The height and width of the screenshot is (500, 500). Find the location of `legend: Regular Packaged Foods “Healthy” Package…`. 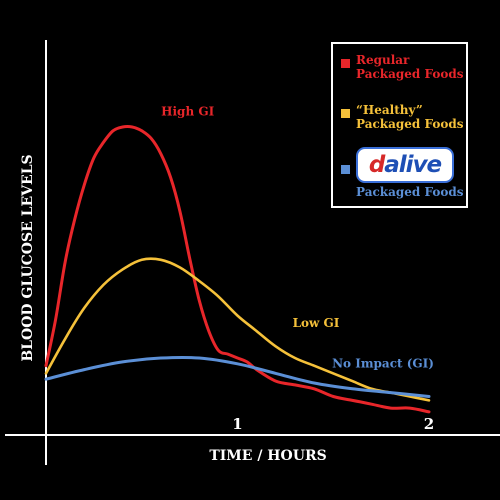

legend: Regular Packaged Foods “Healthy” Package… is located at coordinates (399, 125).